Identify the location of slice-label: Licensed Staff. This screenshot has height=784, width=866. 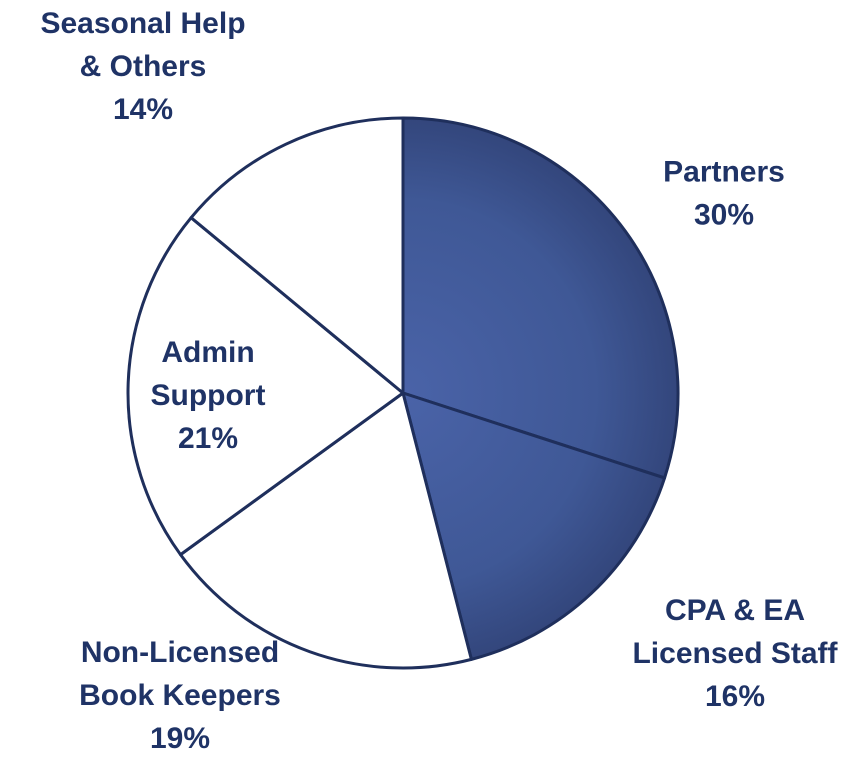
(735, 653).